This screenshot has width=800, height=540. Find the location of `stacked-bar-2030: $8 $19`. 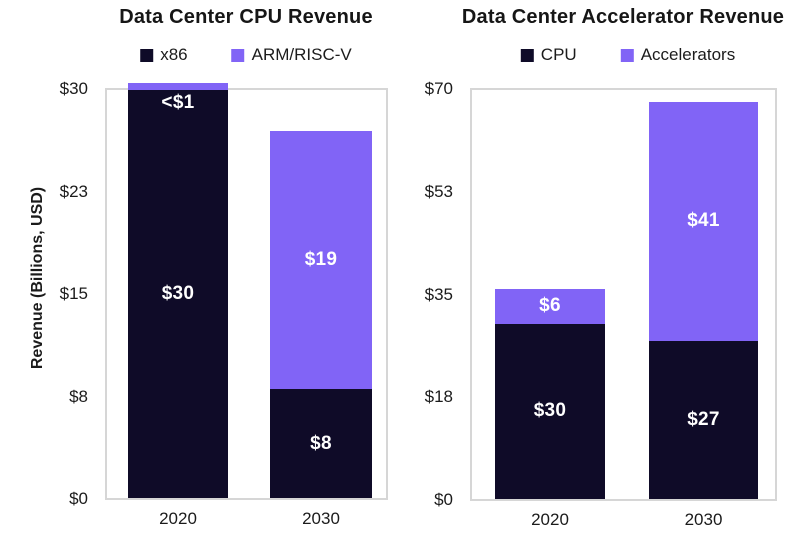

stacked-bar-2030: $8 $19 is located at coordinates (321, 314).